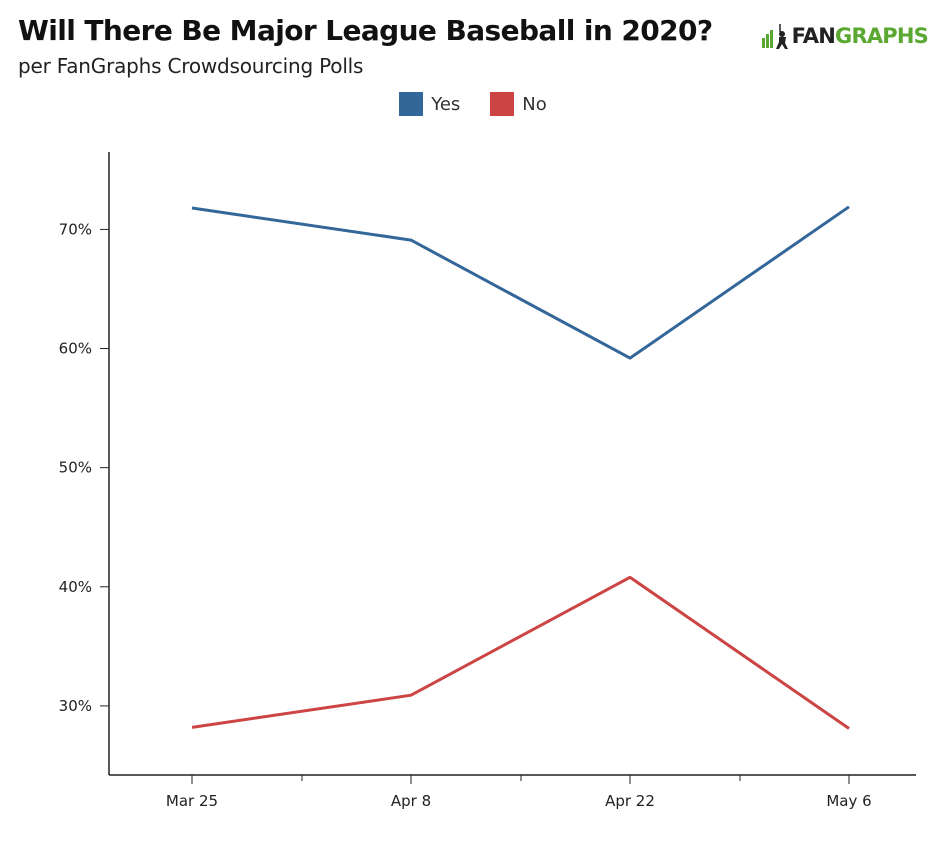 The height and width of the screenshot is (856, 946). What do you see at coordinates (520, 282) in the screenshot?
I see `series-line-yes` at bounding box center [520, 282].